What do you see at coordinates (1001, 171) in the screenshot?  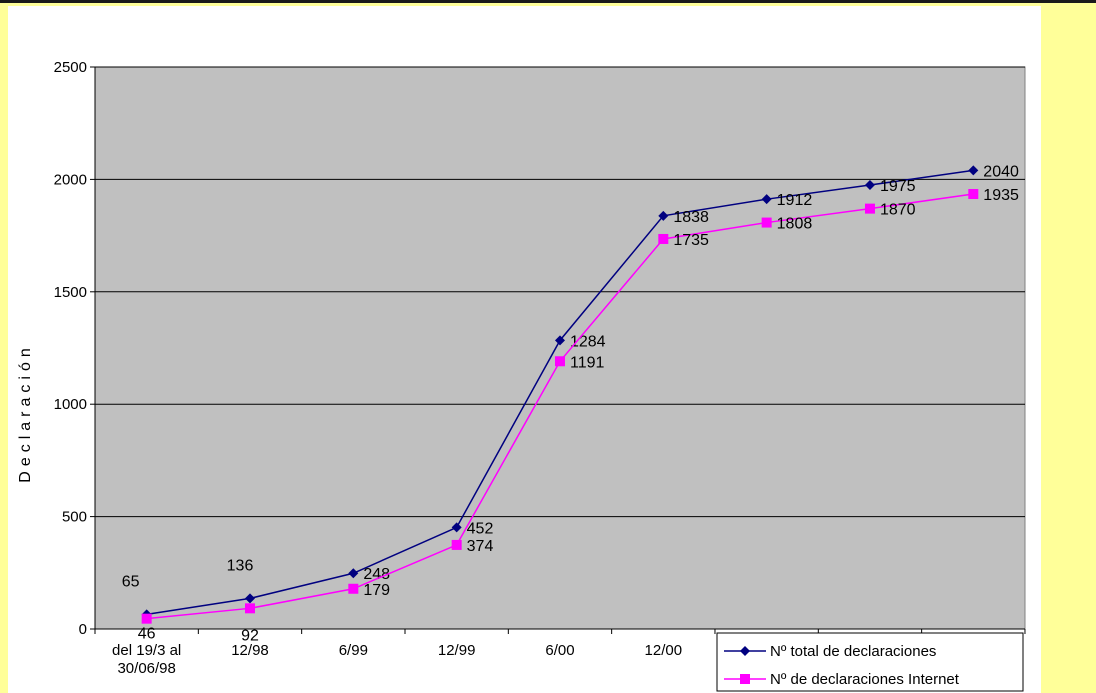 I see `data-label: 2040` at bounding box center [1001, 171].